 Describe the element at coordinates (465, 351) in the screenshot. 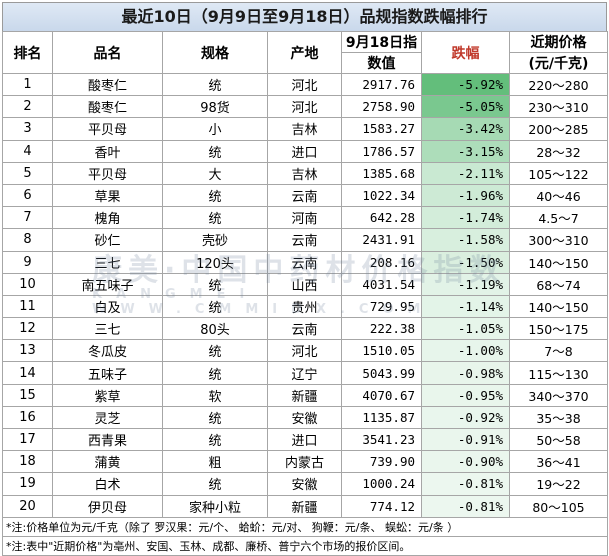

I see `cell-drop: -1.00%` at that location.